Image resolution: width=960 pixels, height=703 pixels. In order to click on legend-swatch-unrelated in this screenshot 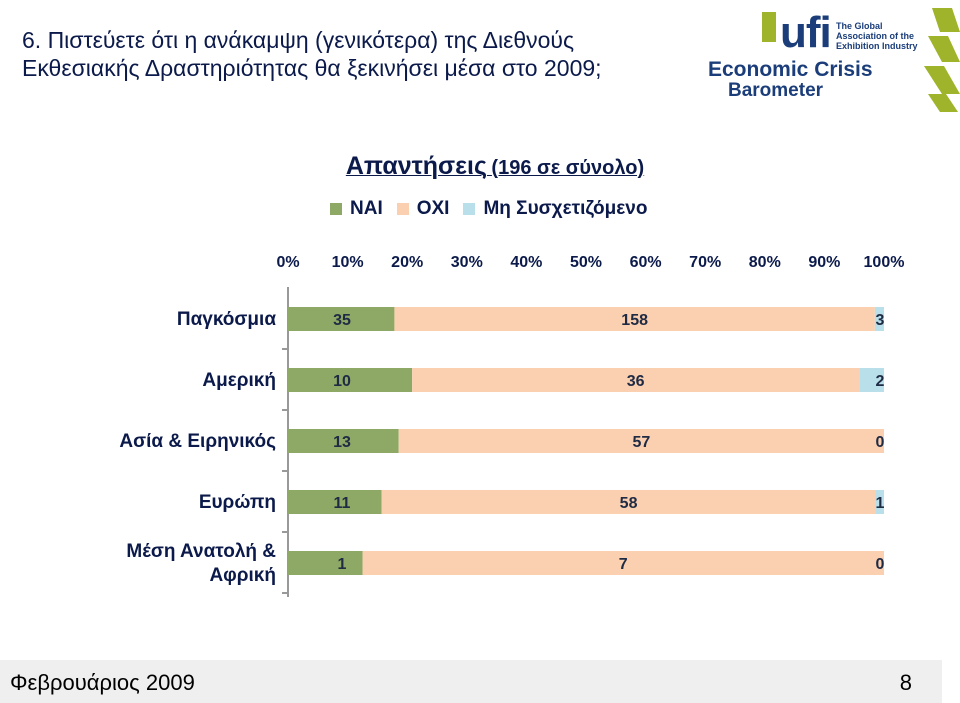, I will do `click(469, 209)`.